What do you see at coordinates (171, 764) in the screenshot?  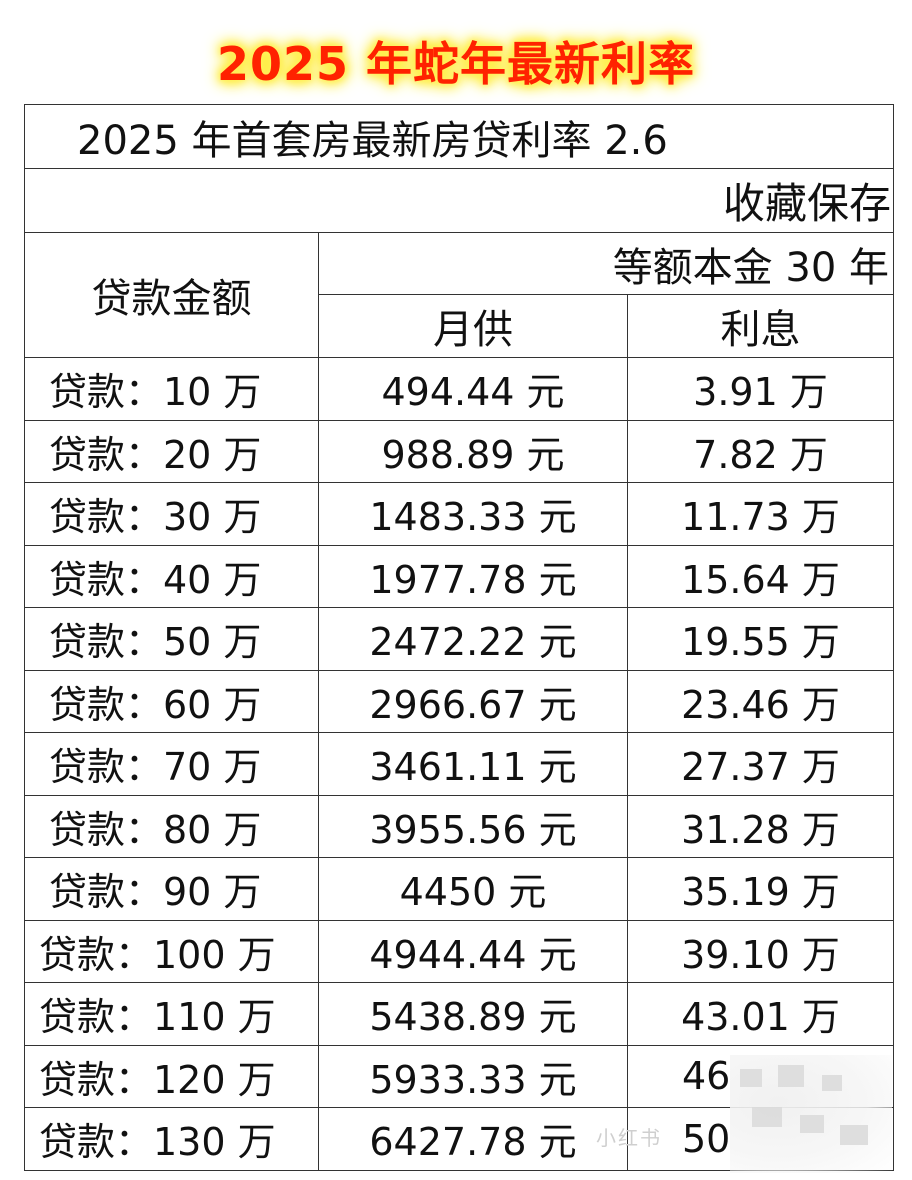 I see `loan-amount-cell: 贷款：70 万` at bounding box center [171, 764].